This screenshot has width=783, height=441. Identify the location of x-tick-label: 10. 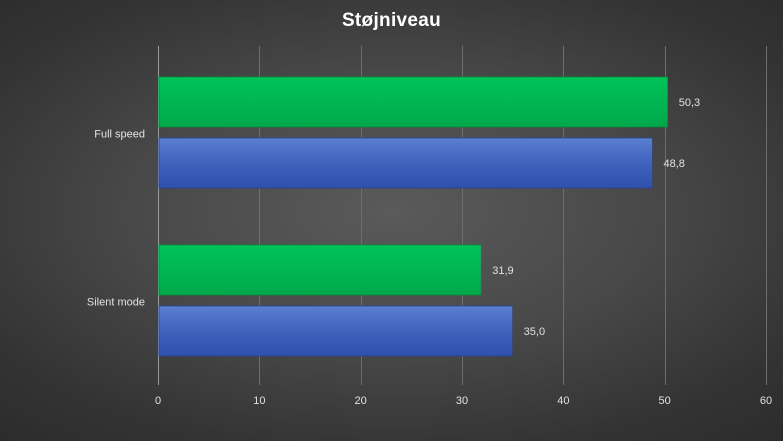
(259, 401).